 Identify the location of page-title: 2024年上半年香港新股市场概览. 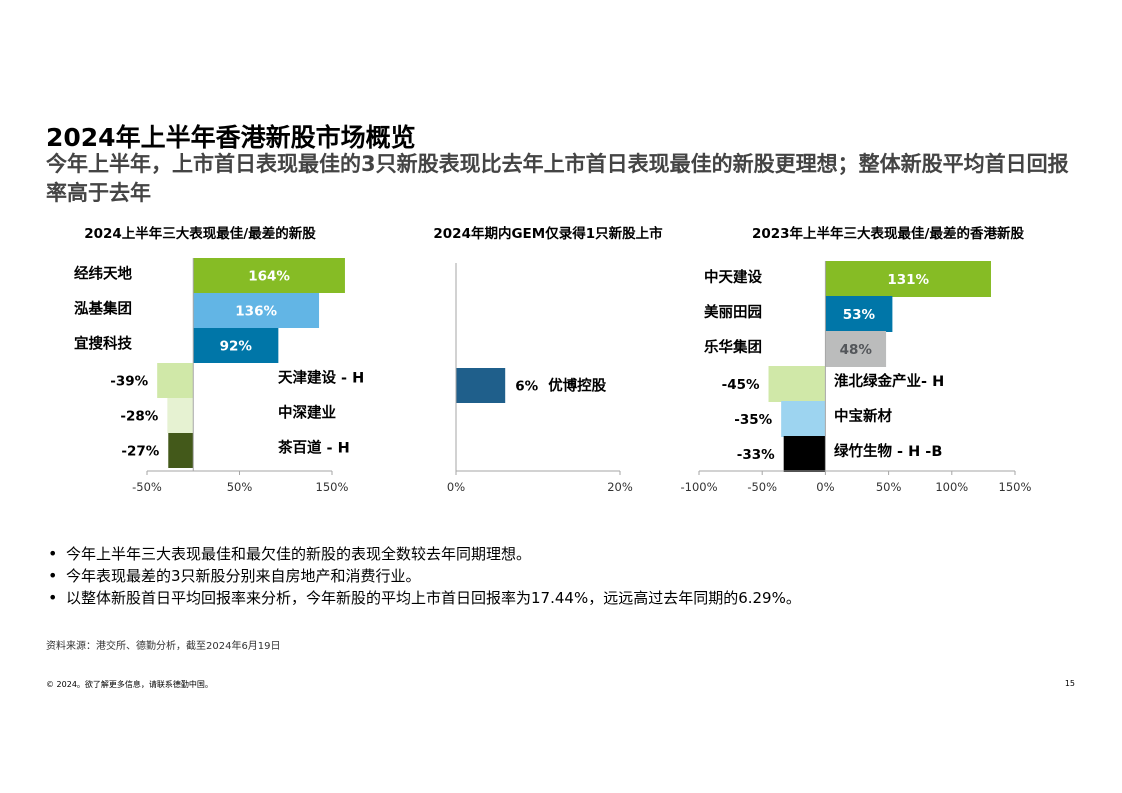
(231, 137).